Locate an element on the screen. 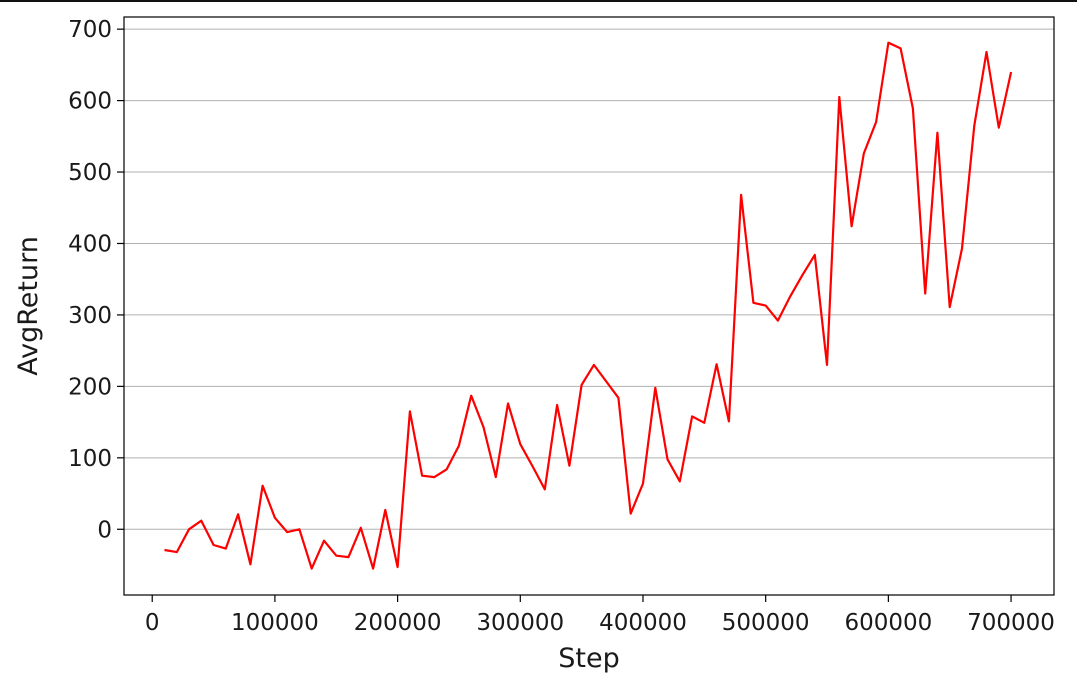 This screenshot has height=684, width=1077. y-tick-label: 200 is located at coordinates (90, 387).